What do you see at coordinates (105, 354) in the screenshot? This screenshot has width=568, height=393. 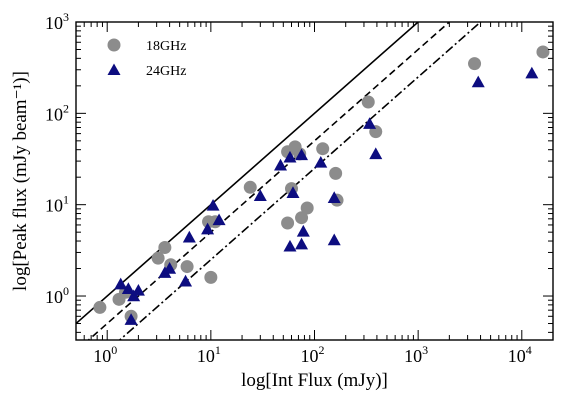 I see `x-tick-label: 10⁰` at bounding box center [105, 354].